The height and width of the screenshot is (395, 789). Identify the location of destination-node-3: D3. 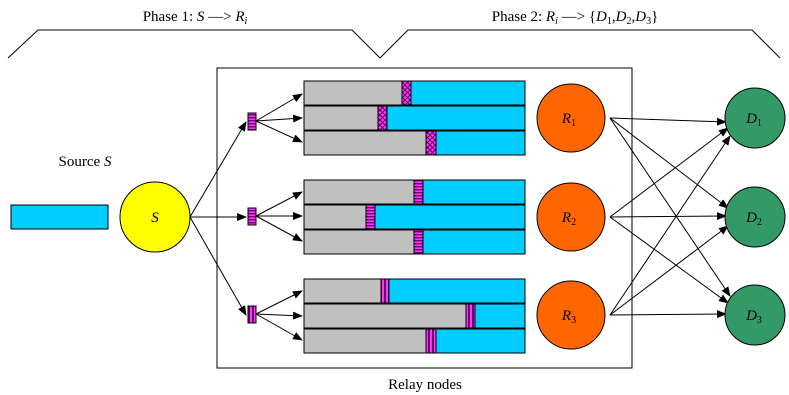
(755, 315).